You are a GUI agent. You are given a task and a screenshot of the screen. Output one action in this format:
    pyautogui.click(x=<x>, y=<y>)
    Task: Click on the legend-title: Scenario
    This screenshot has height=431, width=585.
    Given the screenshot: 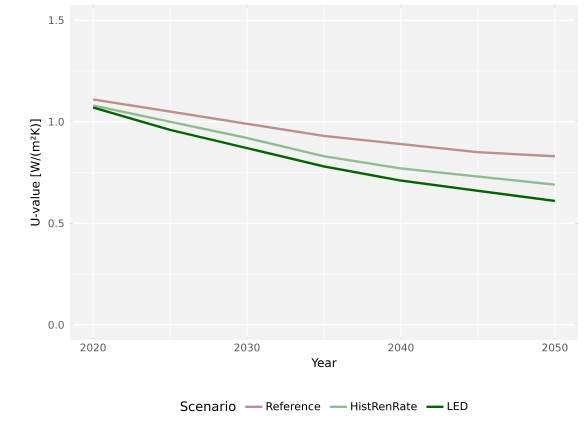 What is the action you would take?
    pyautogui.click(x=208, y=406)
    